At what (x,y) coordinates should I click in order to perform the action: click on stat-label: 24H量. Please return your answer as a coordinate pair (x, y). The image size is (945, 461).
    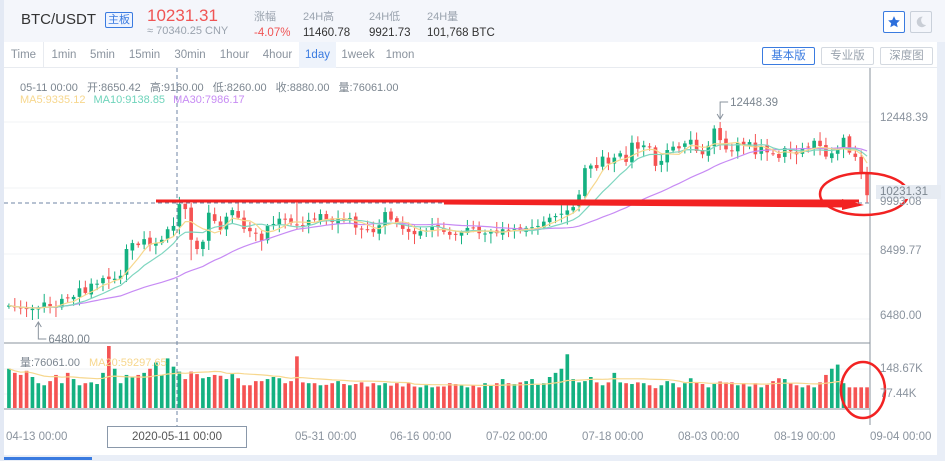
    Looking at the image, I should click on (443, 17).